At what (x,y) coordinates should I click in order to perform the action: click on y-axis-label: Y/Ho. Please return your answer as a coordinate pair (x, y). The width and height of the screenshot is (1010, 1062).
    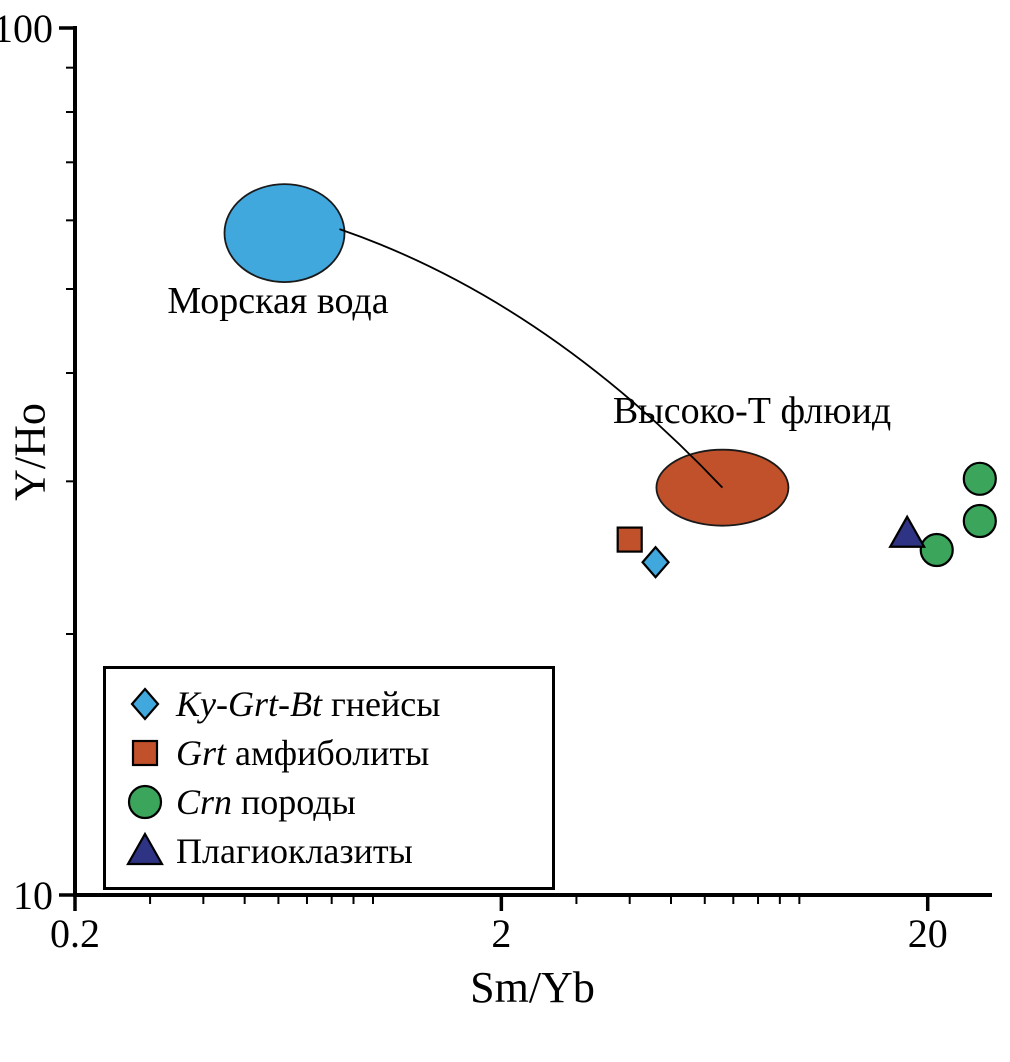
    Looking at the image, I should click on (30, 452).